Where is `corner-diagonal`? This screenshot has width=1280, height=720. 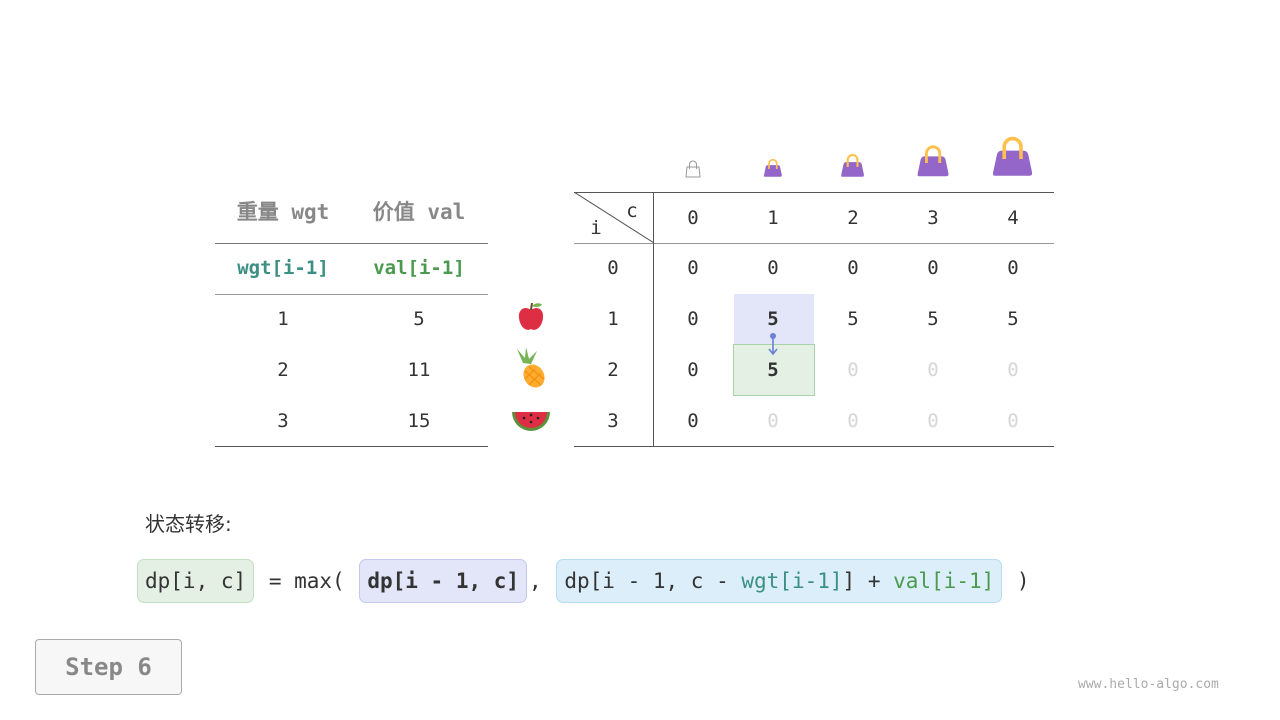
corner-diagonal is located at coordinates (614, 218).